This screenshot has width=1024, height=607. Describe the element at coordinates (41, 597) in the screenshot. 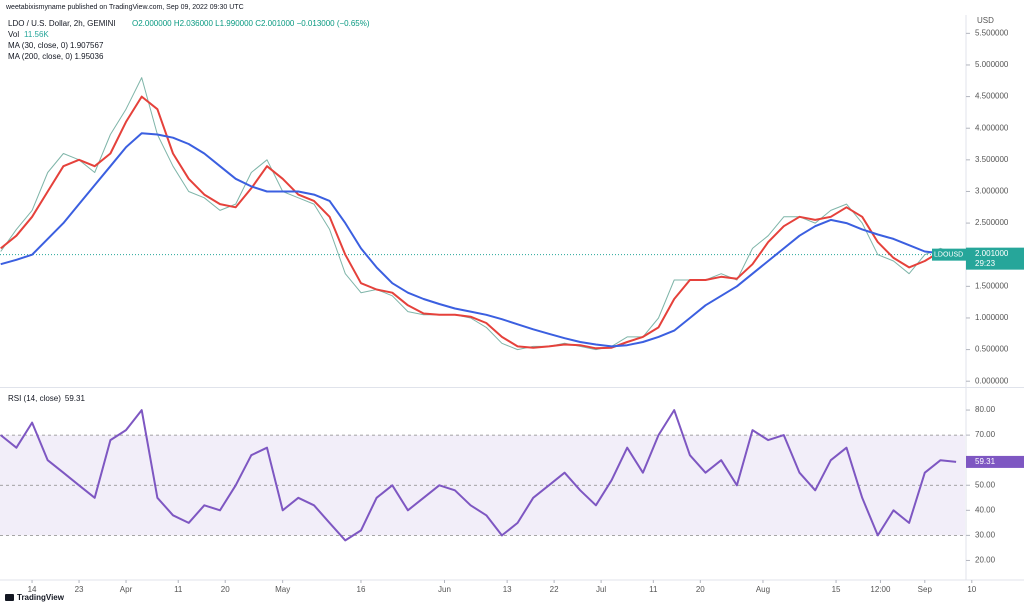

I see `brand: TradingView` at that location.